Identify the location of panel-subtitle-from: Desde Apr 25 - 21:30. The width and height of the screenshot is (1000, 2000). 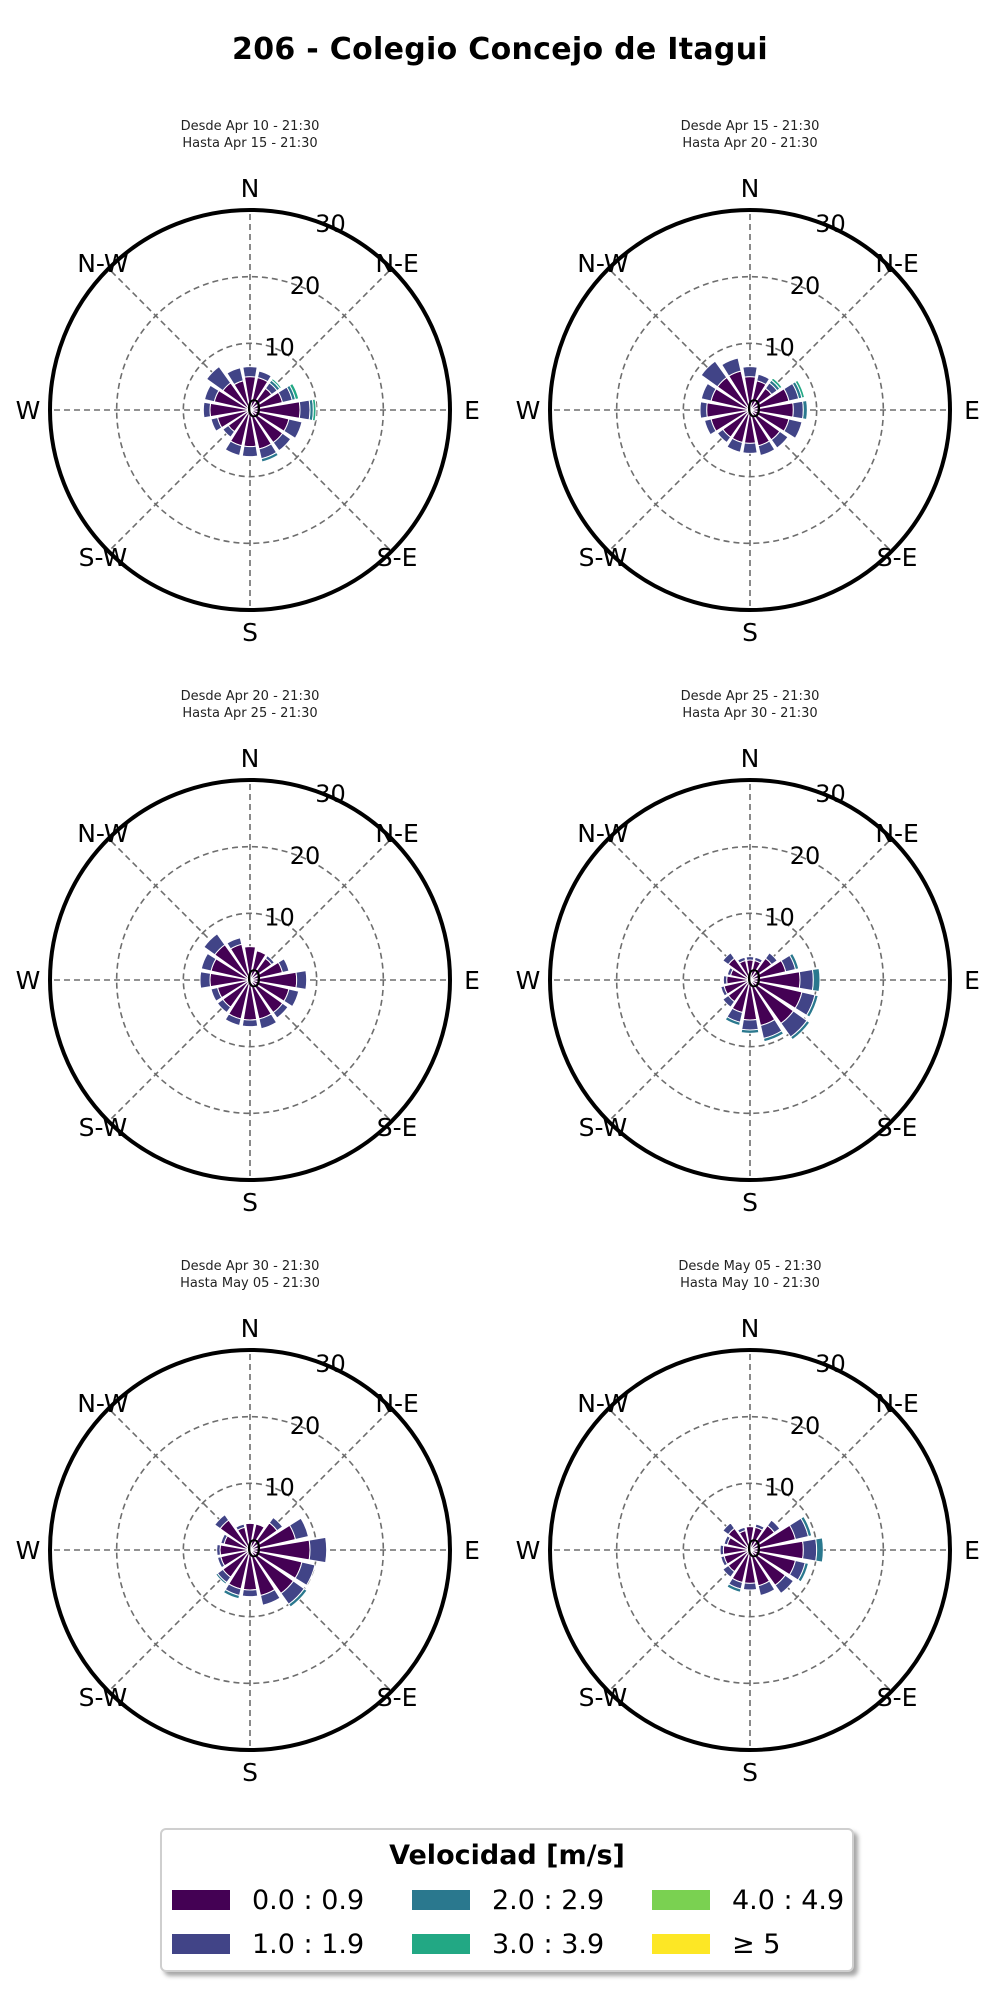
(750, 696).